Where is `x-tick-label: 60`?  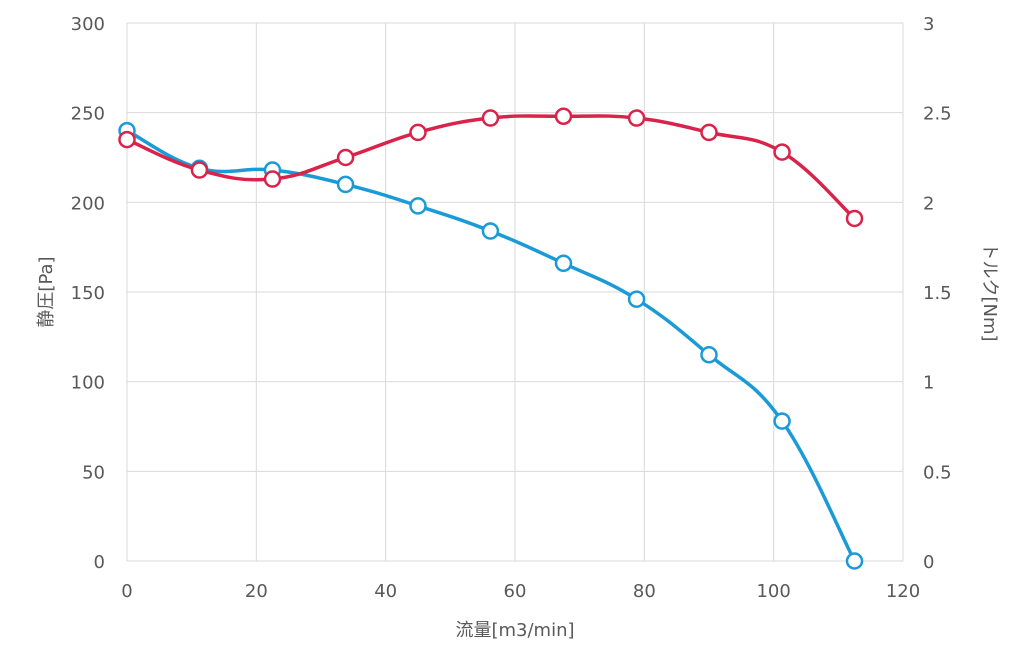 x-tick-label: 60 is located at coordinates (515, 591).